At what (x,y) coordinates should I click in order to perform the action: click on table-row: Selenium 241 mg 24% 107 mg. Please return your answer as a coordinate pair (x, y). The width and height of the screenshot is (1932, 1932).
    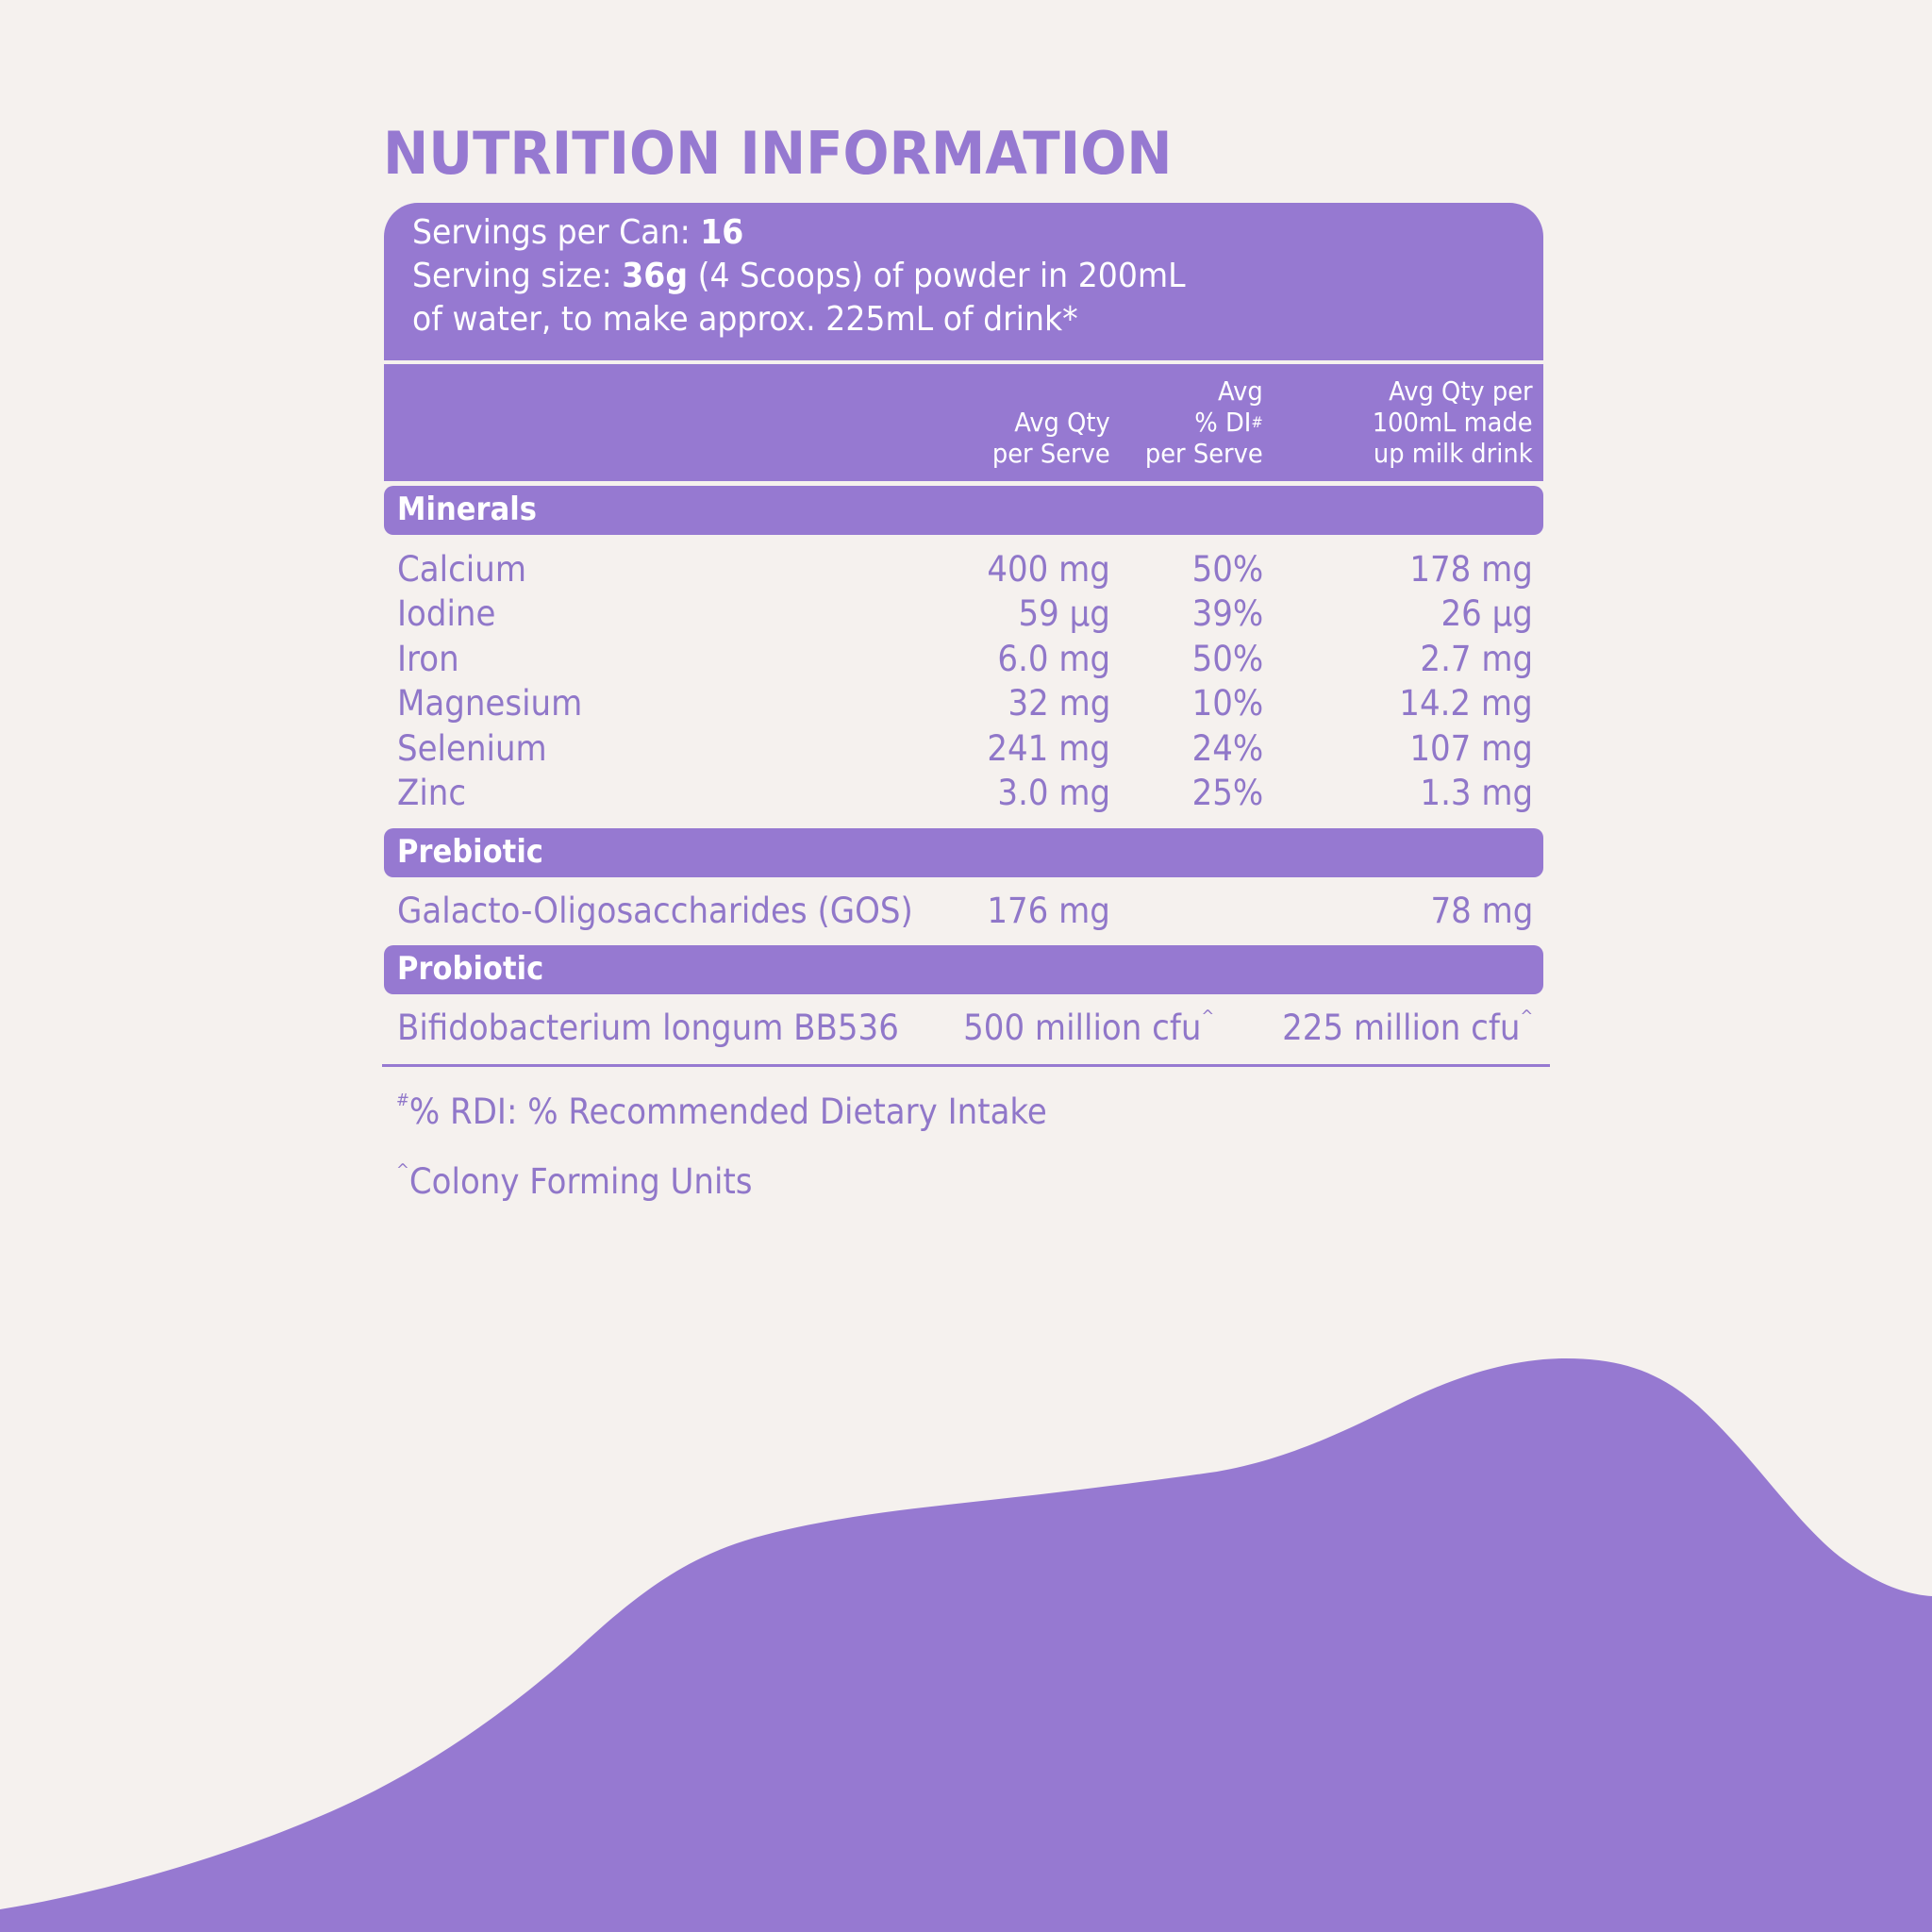
    Looking at the image, I should click on (964, 753).